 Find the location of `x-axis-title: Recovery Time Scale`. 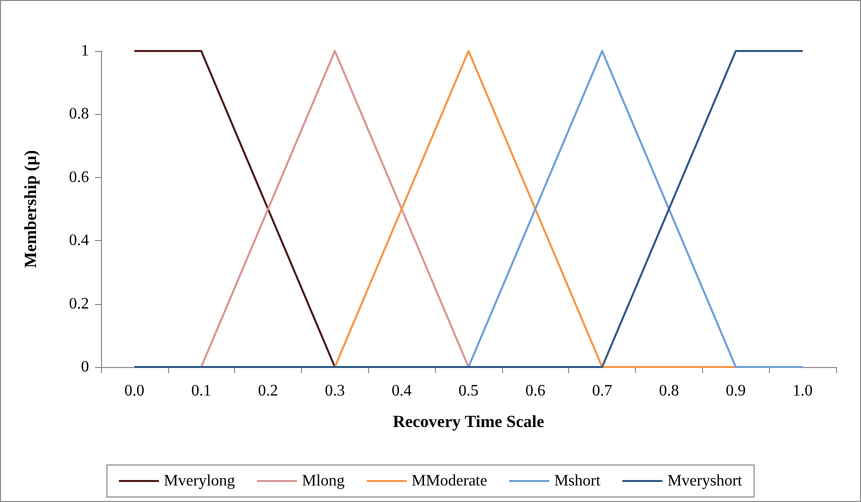

x-axis-title: Recovery Time Scale is located at coordinates (468, 421).